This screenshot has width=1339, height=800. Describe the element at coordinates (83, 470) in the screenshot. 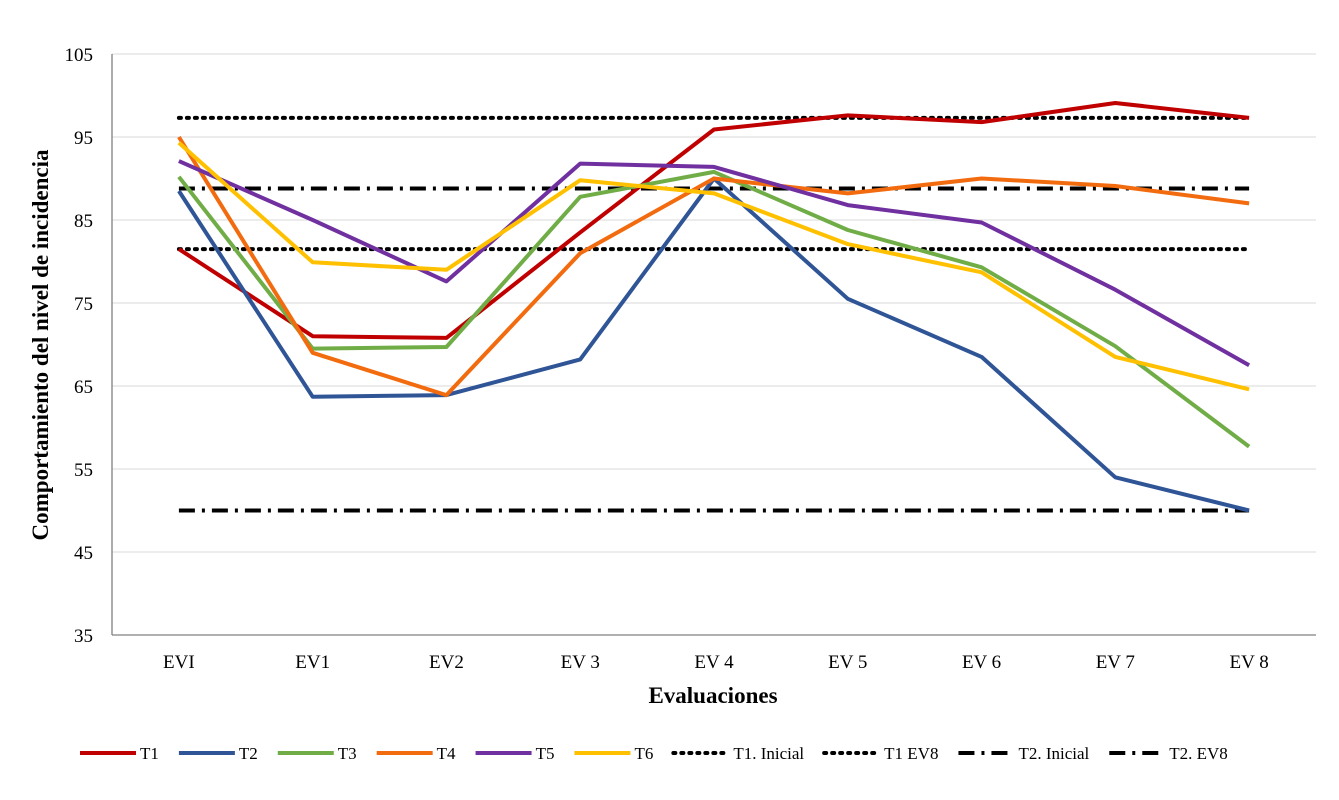

I see `y-tick-label: 55` at that location.